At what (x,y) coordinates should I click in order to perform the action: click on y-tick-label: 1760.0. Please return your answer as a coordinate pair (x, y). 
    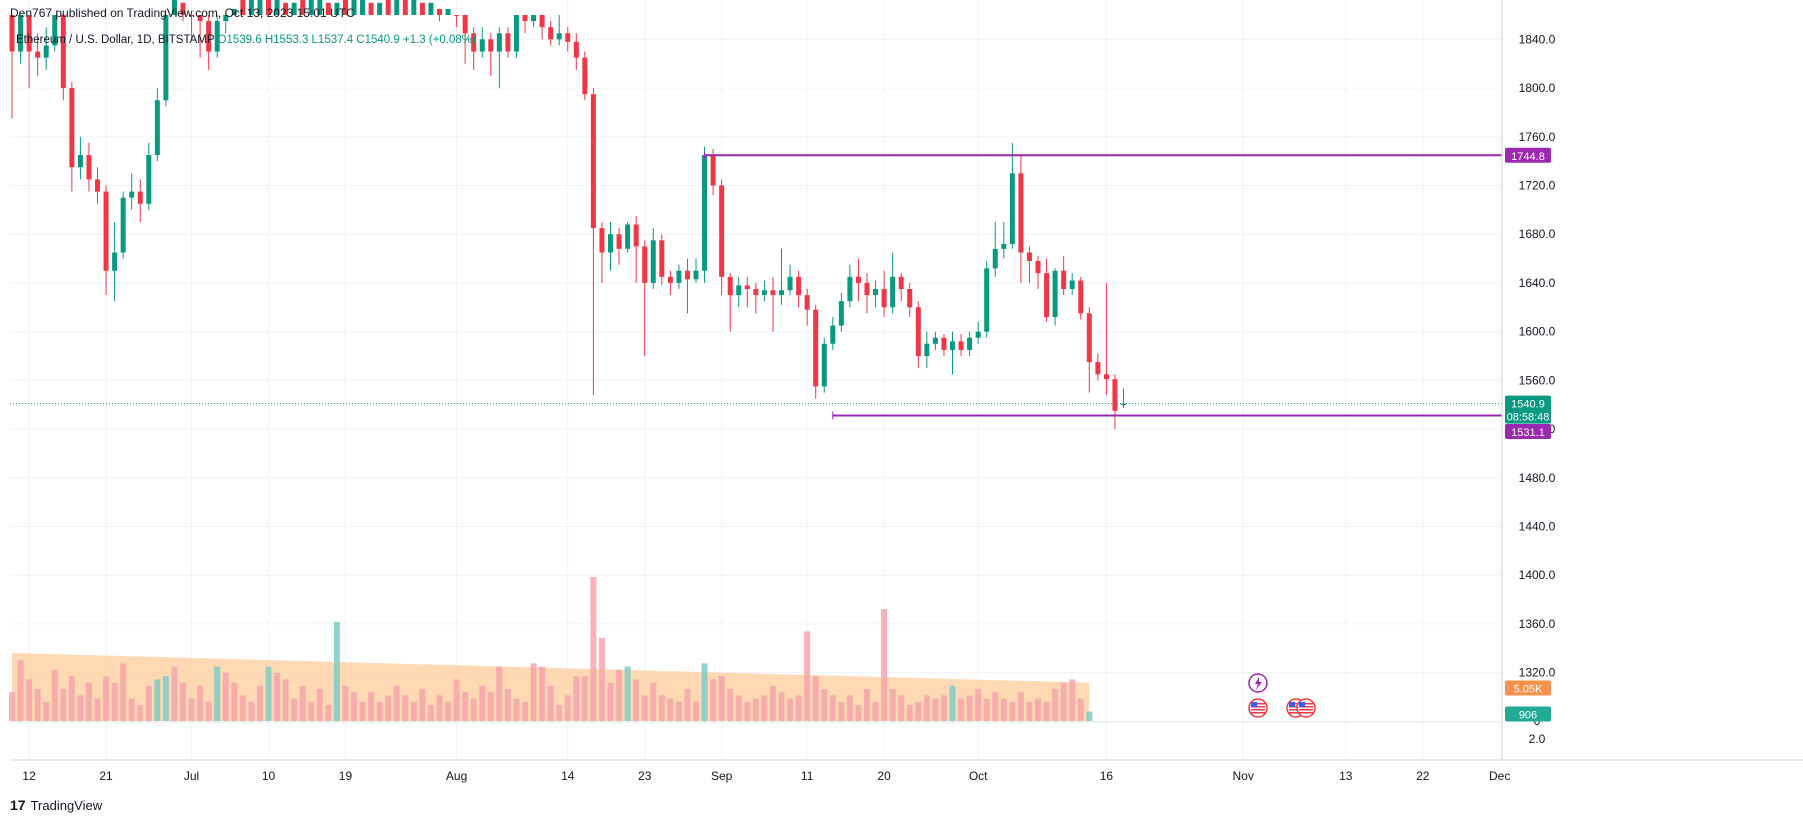
    Looking at the image, I should click on (1537, 137).